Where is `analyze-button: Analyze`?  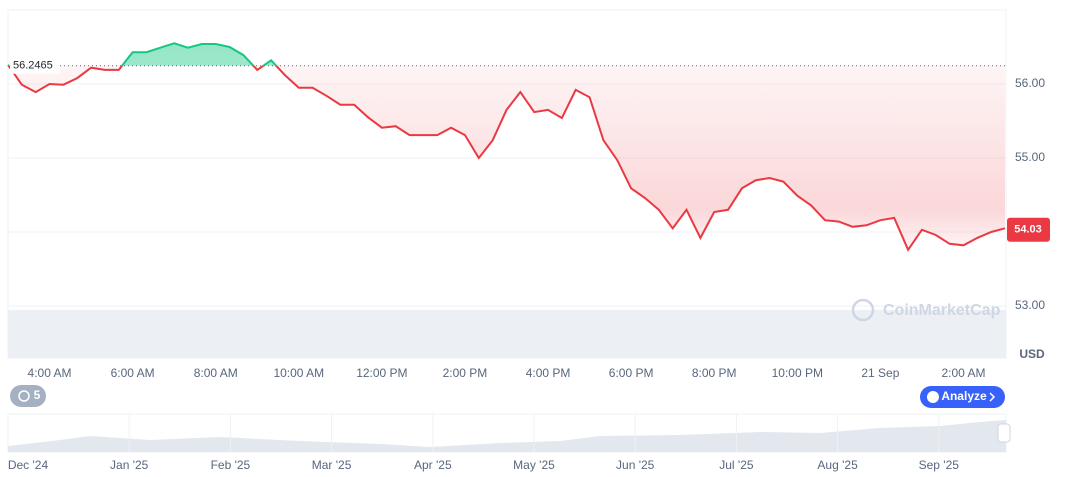
analyze-button: Analyze is located at coordinates (962, 397).